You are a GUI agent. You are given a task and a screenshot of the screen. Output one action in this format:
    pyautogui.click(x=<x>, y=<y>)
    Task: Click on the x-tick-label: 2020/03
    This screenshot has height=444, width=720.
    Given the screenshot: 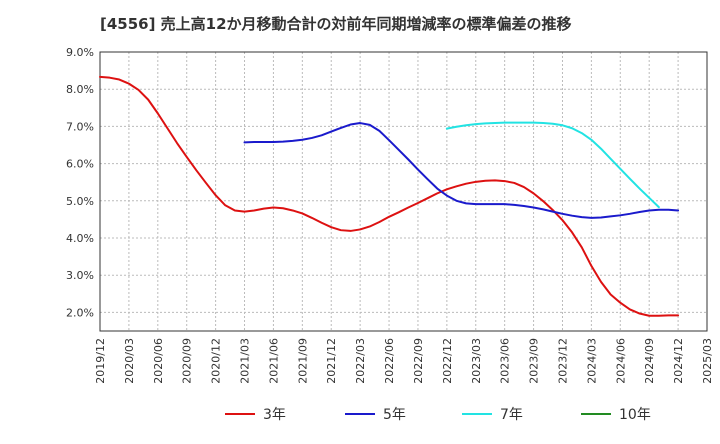 What is the action you would take?
    pyautogui.click(x=129, y=361)
    